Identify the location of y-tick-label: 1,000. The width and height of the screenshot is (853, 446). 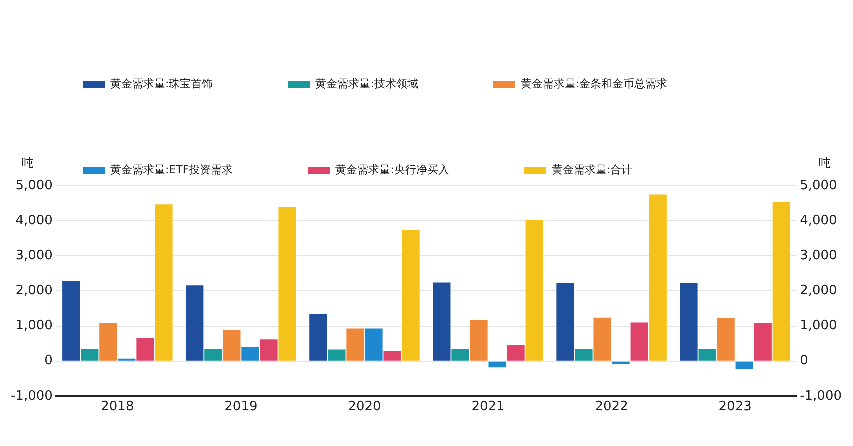
(34, 326).